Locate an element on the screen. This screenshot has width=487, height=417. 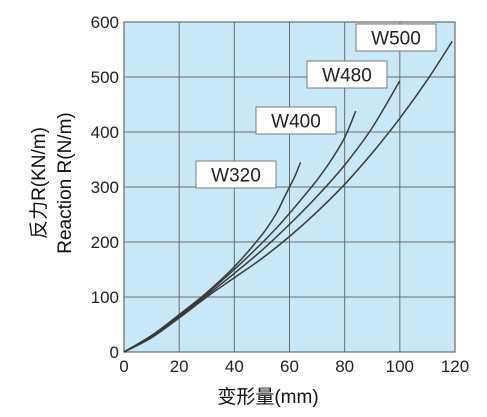
y-tick-label-200: 200 is located at coordinates (105, 242).